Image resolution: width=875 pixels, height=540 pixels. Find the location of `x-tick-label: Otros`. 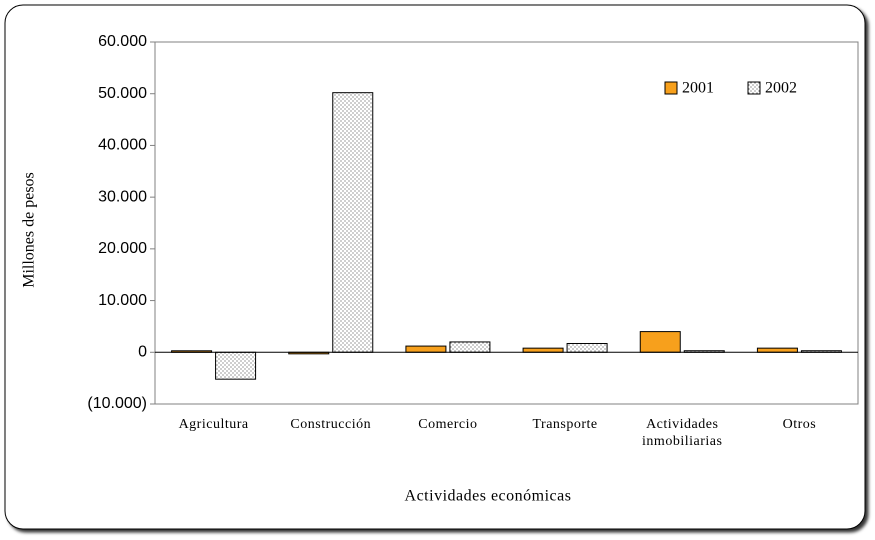

x-tick-label: Otros is located at coordinates (799, 424).